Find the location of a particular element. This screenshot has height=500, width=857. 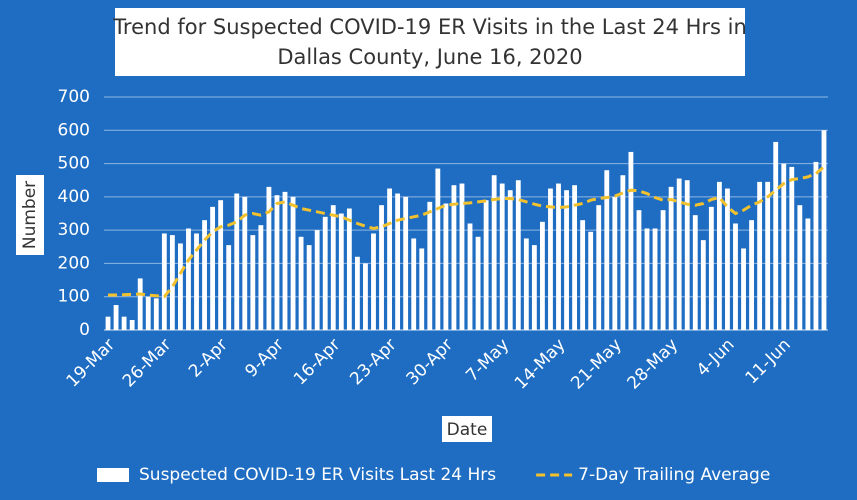

y-tick-label: 700 is located at coordinates (74, 97).